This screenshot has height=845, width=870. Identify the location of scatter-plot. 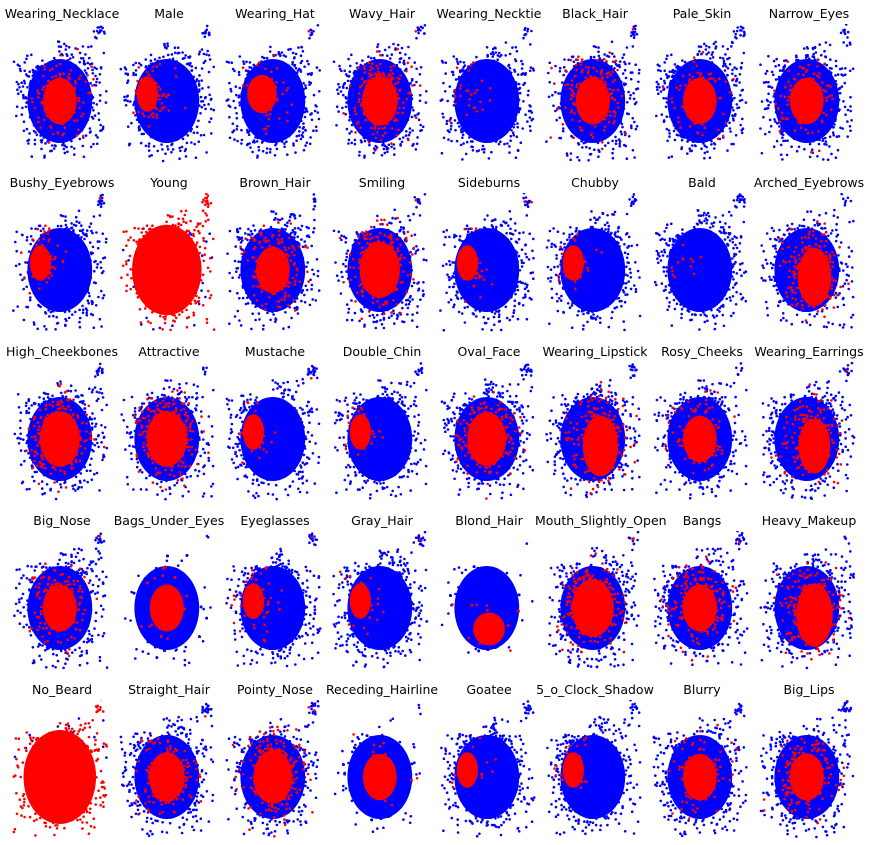
(380, 91).